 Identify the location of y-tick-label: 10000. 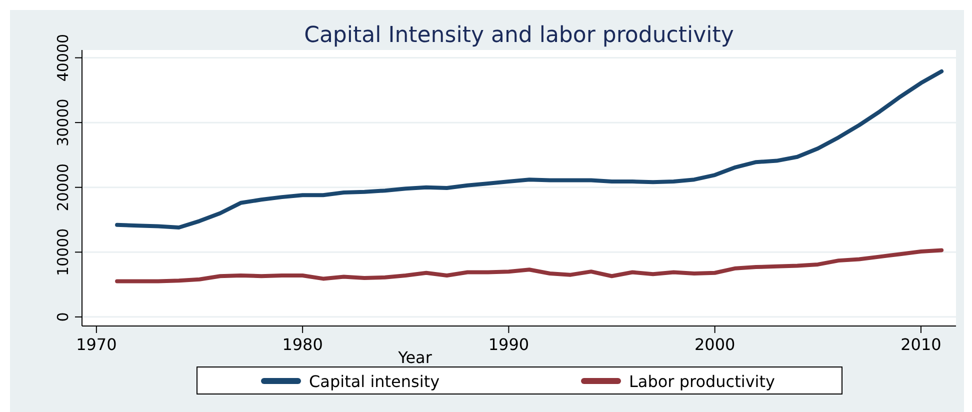
(63, 252).